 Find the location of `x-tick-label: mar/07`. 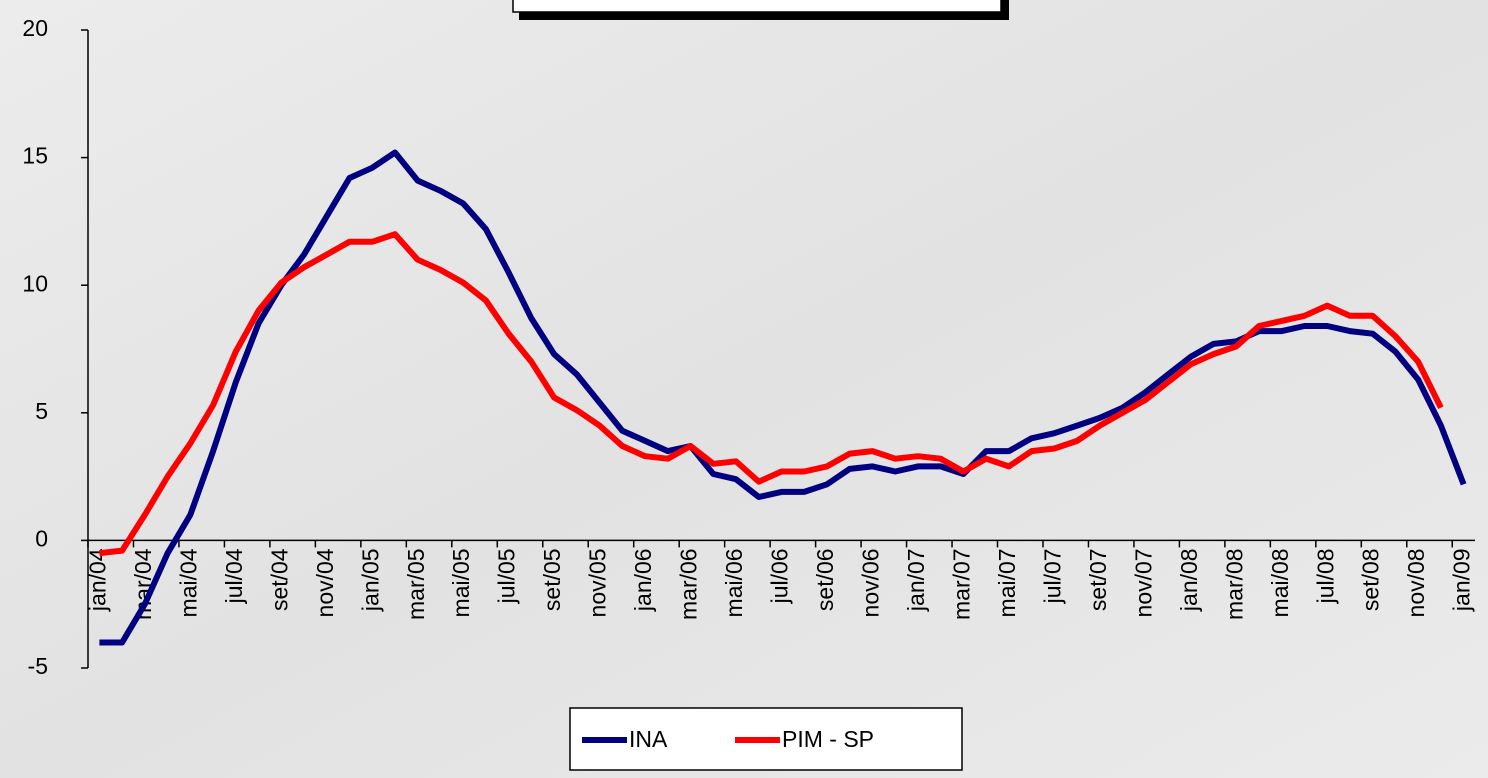

x-tick-label: mar/07 is located at coordinates (961, 584).